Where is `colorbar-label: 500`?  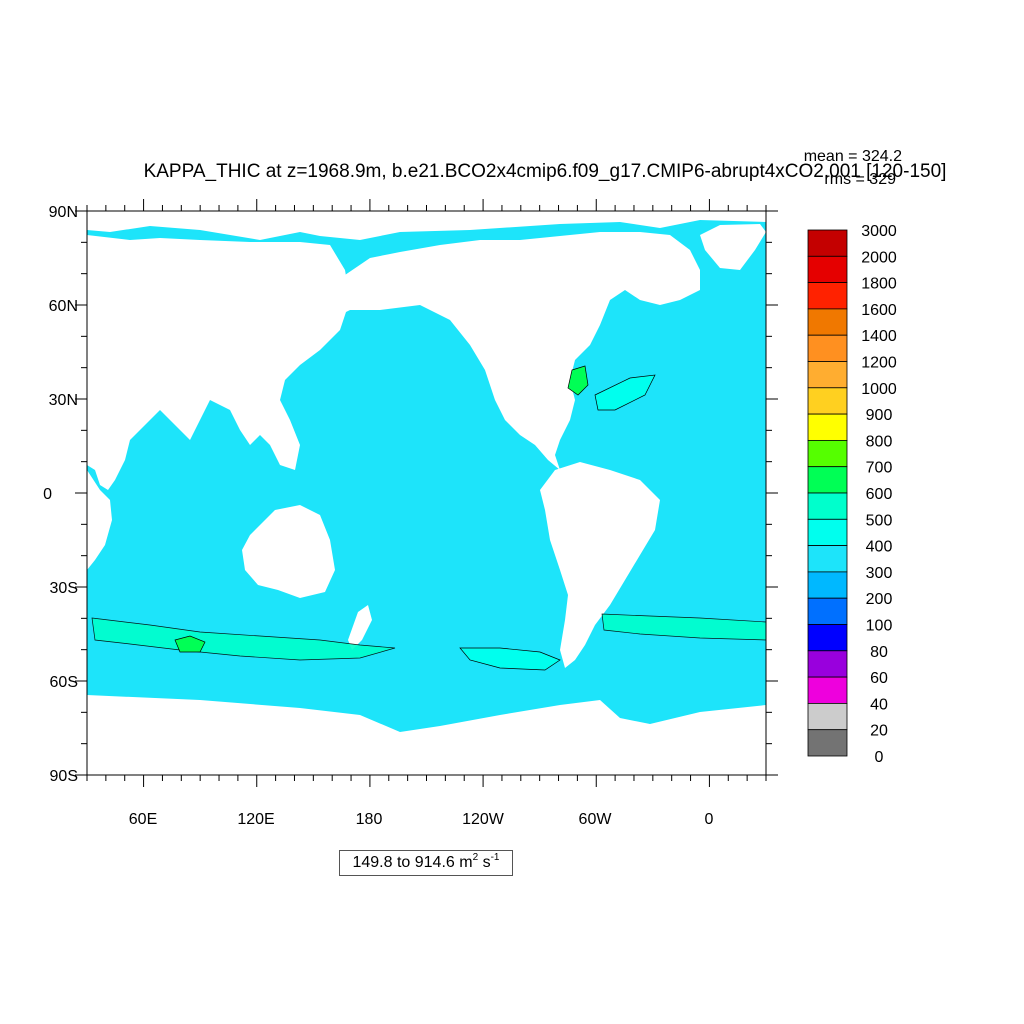
colorbar-label: 500 is located at coordinates (879, 520).